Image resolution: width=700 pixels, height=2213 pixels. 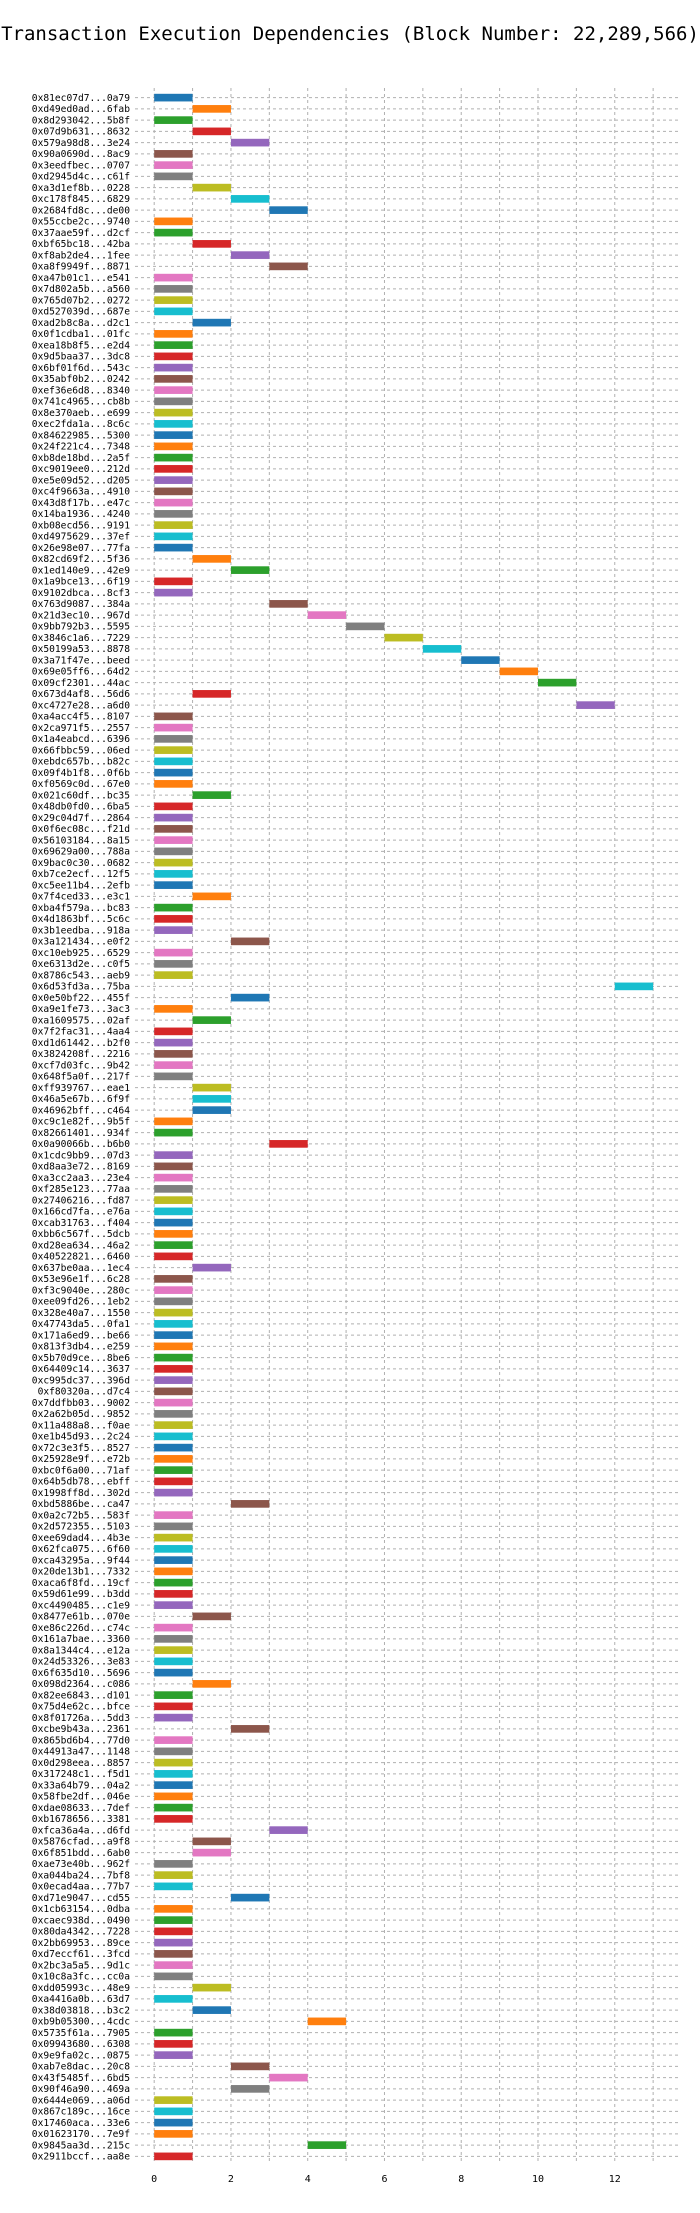 What do you see at coordinates (81, 469) in the screenshot?
I see `transaction-label: 0xc9019ee0...212d` at bounding box center [81, 469].